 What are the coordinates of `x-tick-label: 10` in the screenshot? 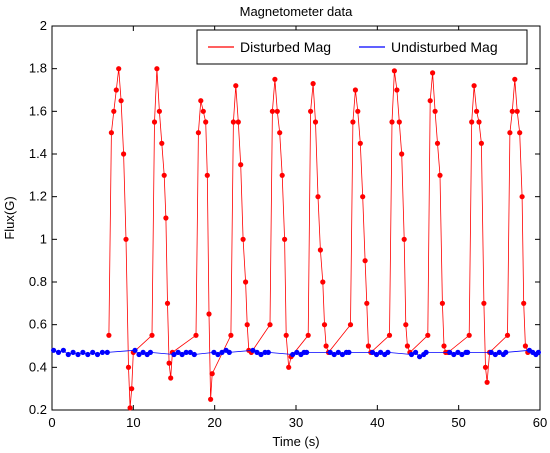 It's located at (133, 422).